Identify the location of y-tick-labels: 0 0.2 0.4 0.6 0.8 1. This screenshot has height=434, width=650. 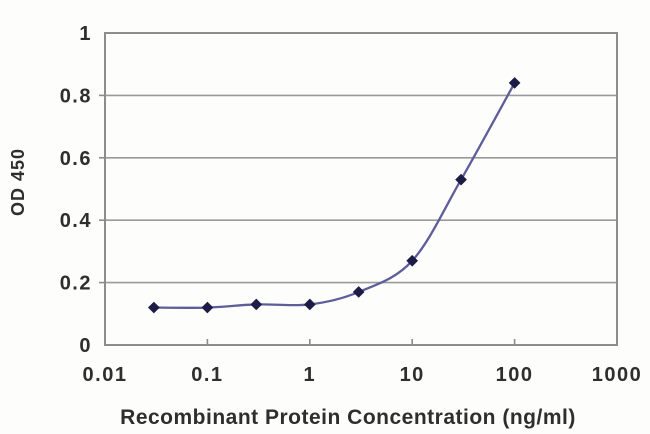
(76, 190).